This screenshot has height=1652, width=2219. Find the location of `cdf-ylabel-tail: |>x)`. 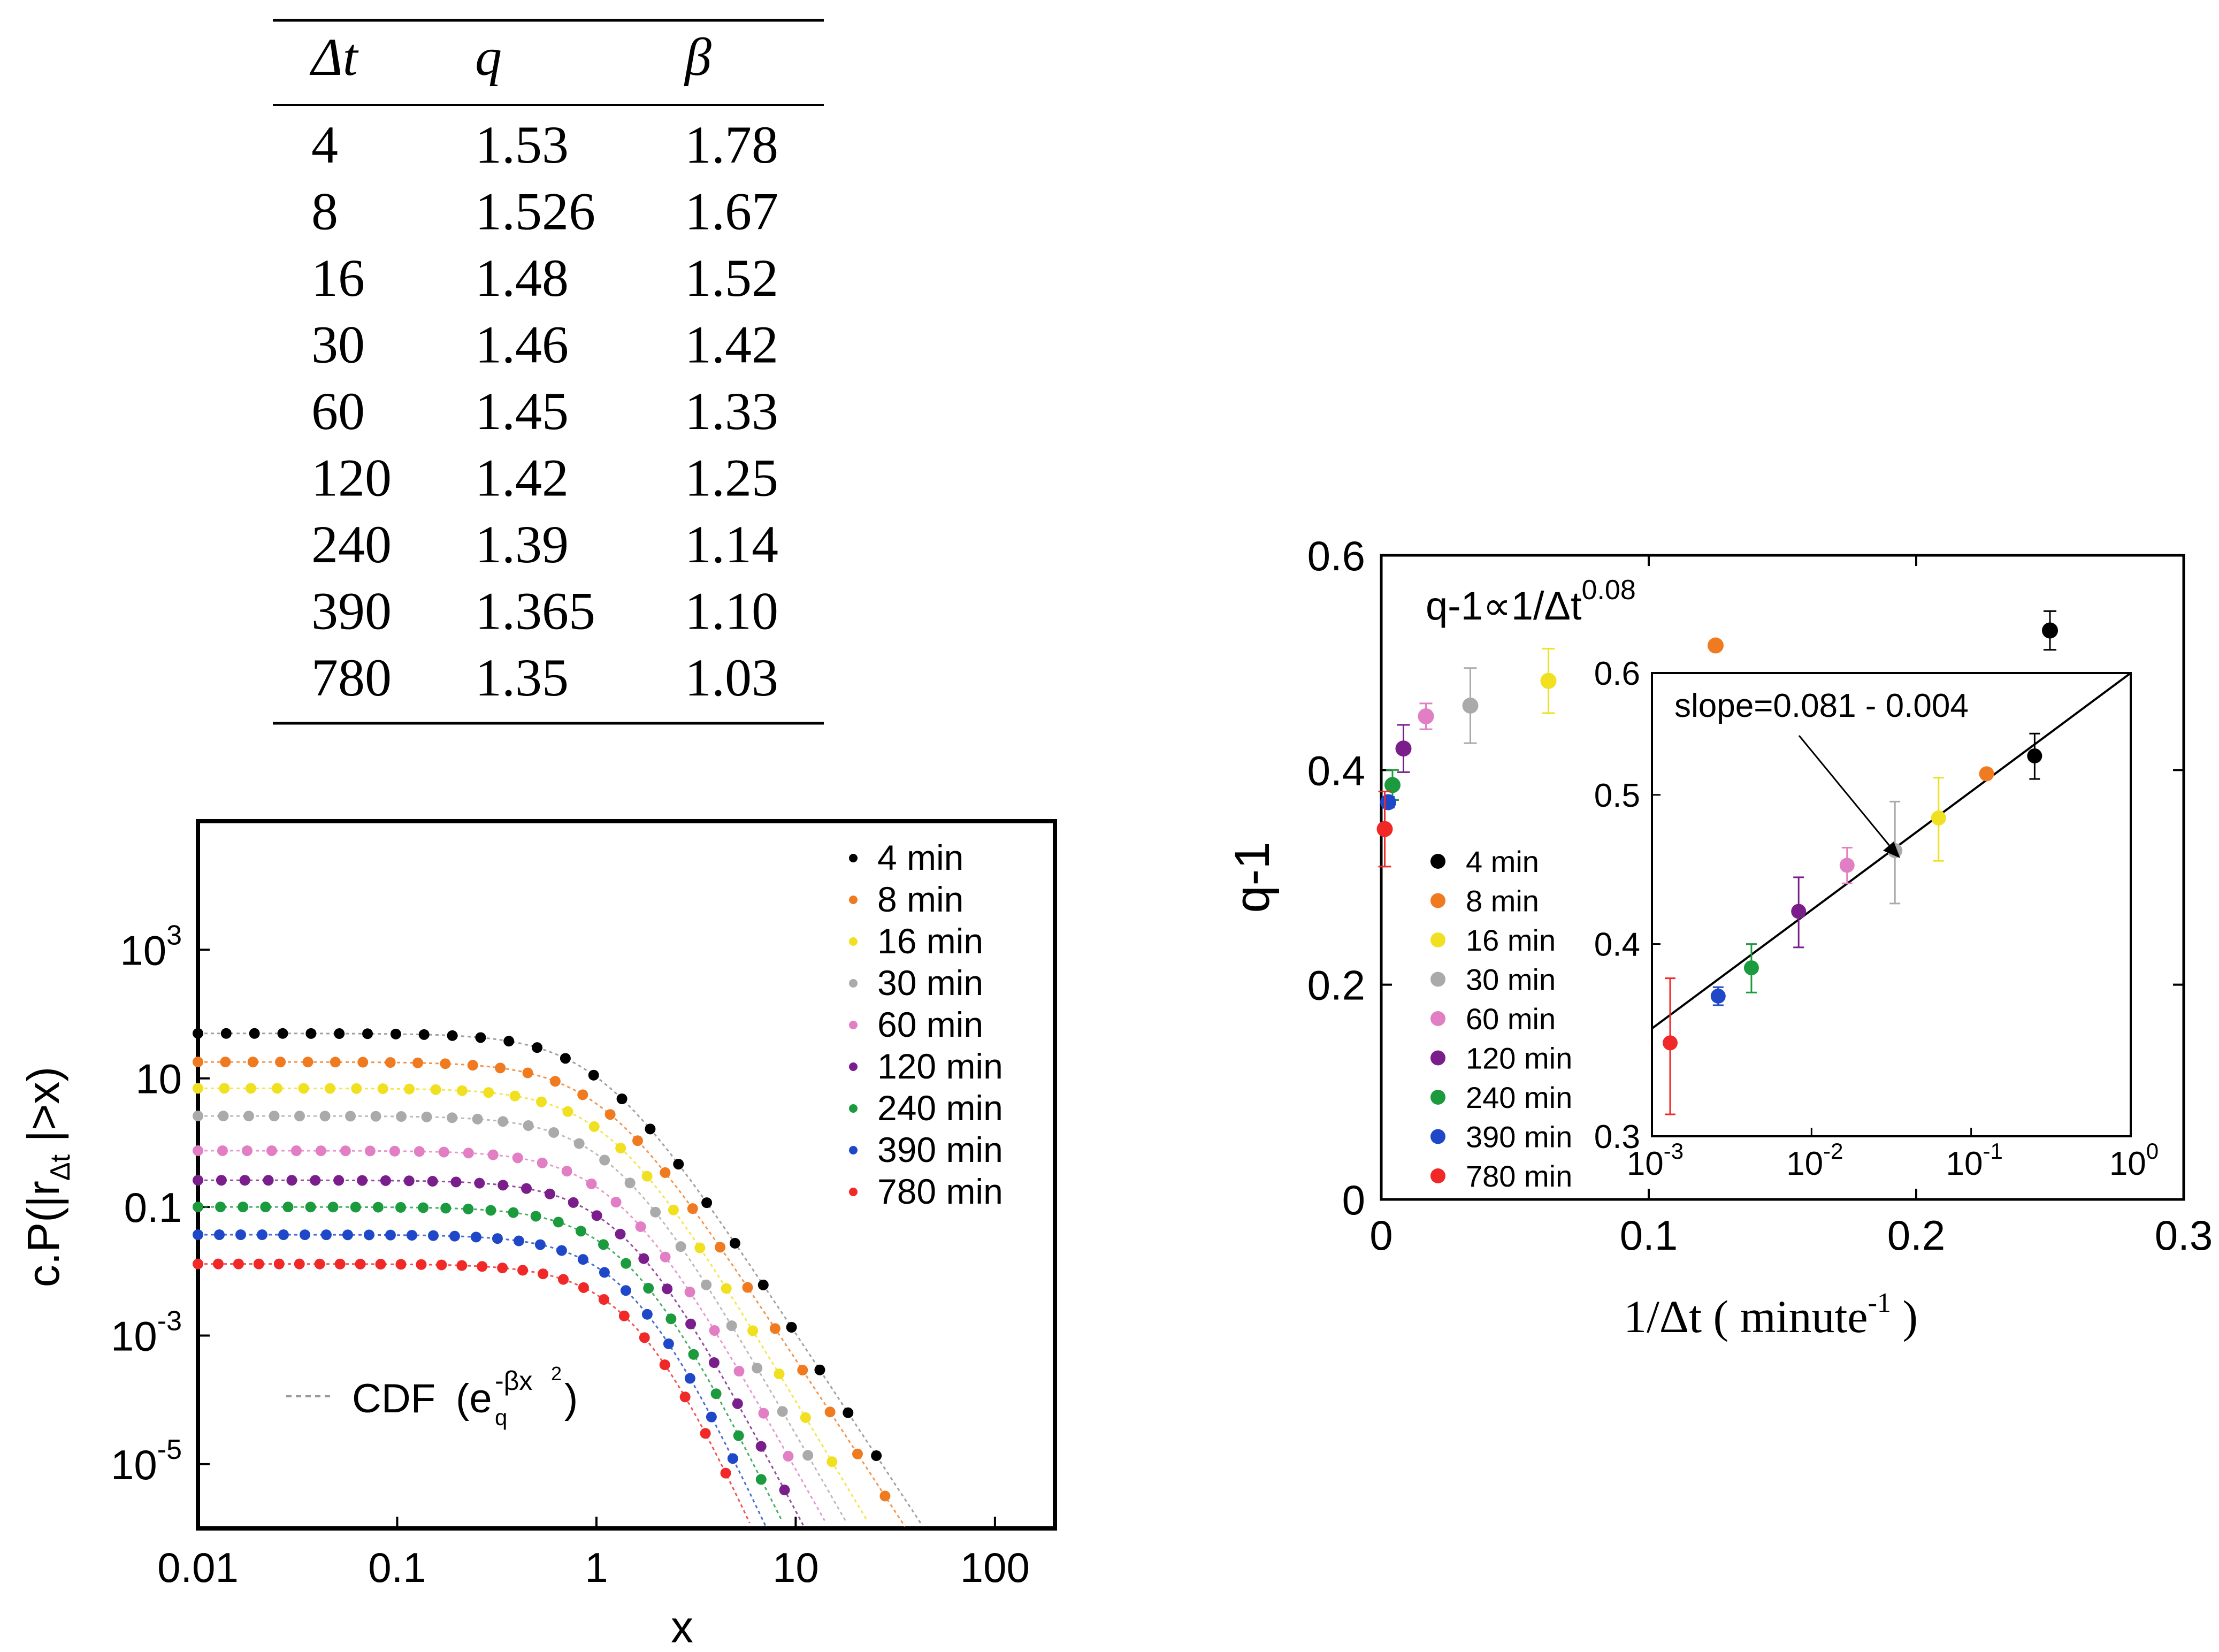

cdf-ylabel-tail: |>x) is located at coordinates (43, 1110).